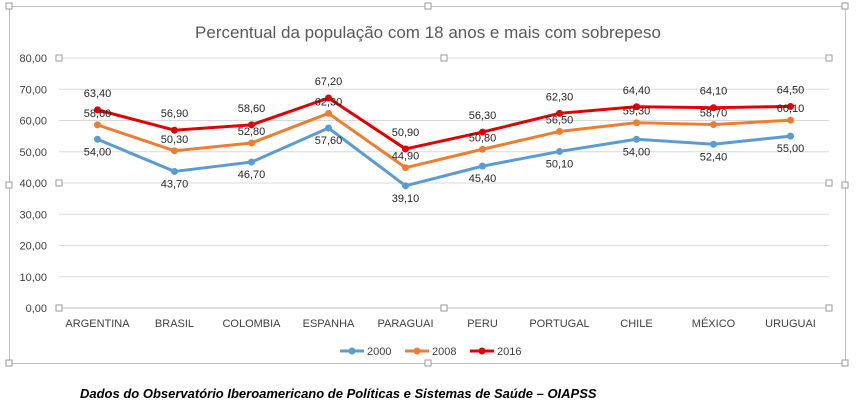 Image resolution: width=856 pixels, height=404 pixels. I want to click on data-label-2008: 50,30, so click(175, 140).